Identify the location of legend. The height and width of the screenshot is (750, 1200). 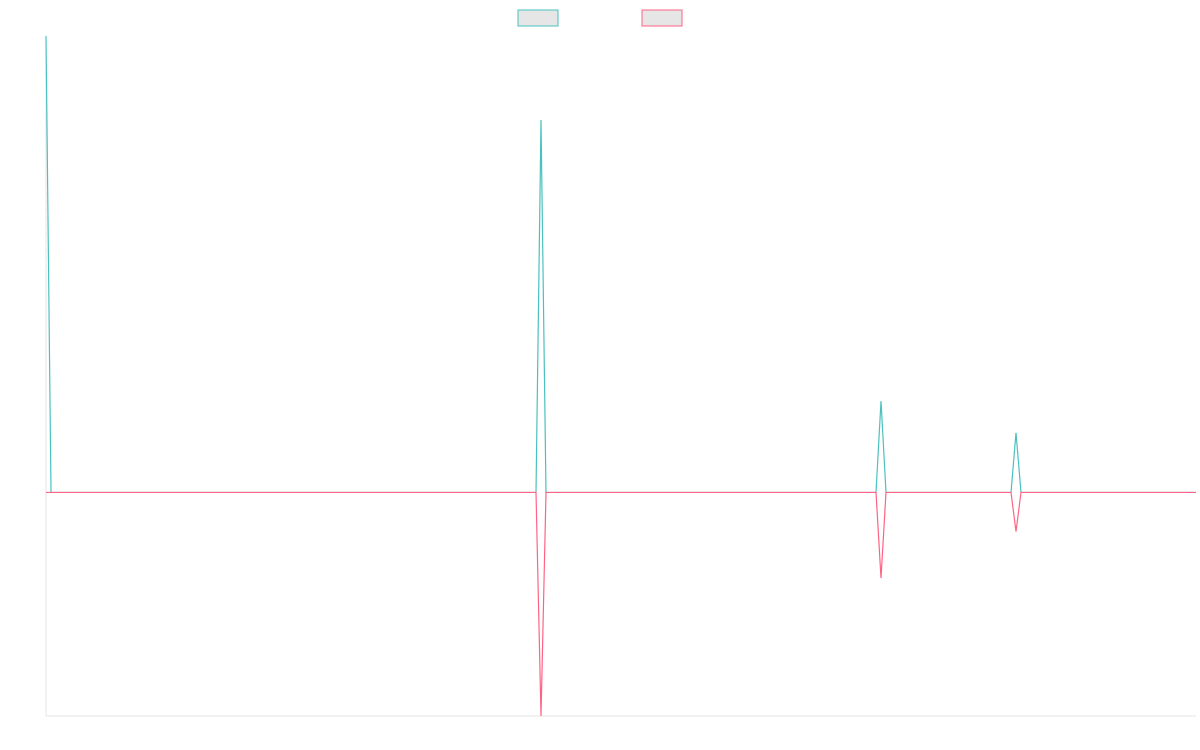
(600, 18).